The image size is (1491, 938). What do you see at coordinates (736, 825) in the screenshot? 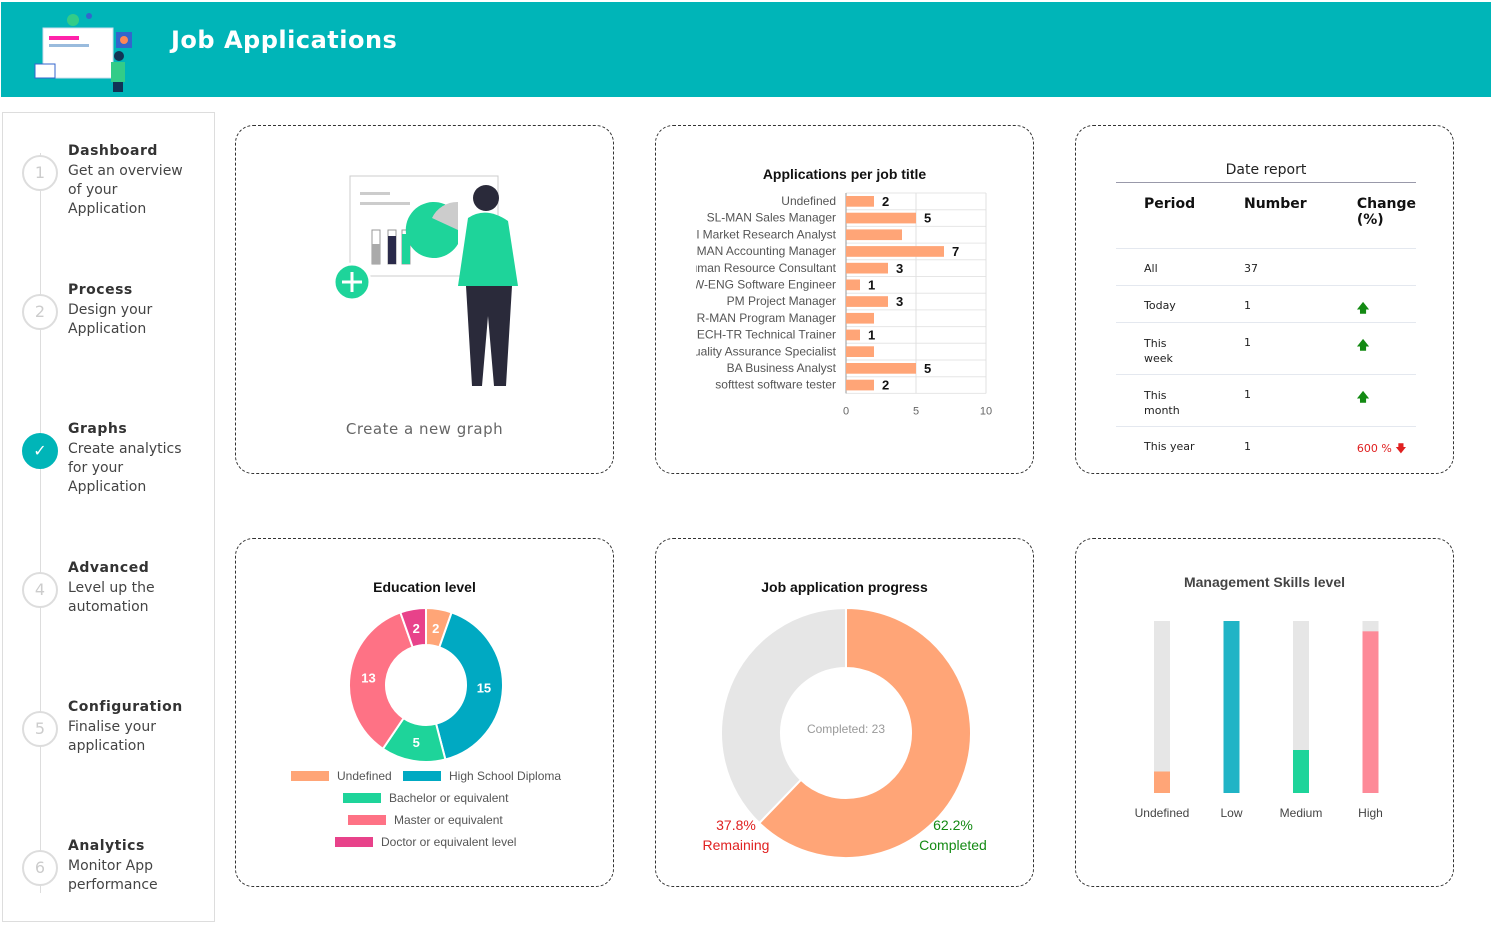
I see `remaining-pct: 37.8%` at bounding box center [736, 825].